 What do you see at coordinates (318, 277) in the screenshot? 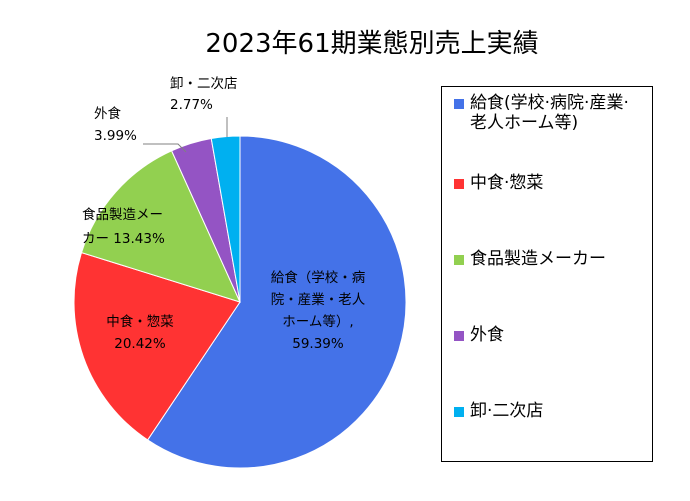
I see `data-label: 給食（学校・病` at bounding box center [318, 277].